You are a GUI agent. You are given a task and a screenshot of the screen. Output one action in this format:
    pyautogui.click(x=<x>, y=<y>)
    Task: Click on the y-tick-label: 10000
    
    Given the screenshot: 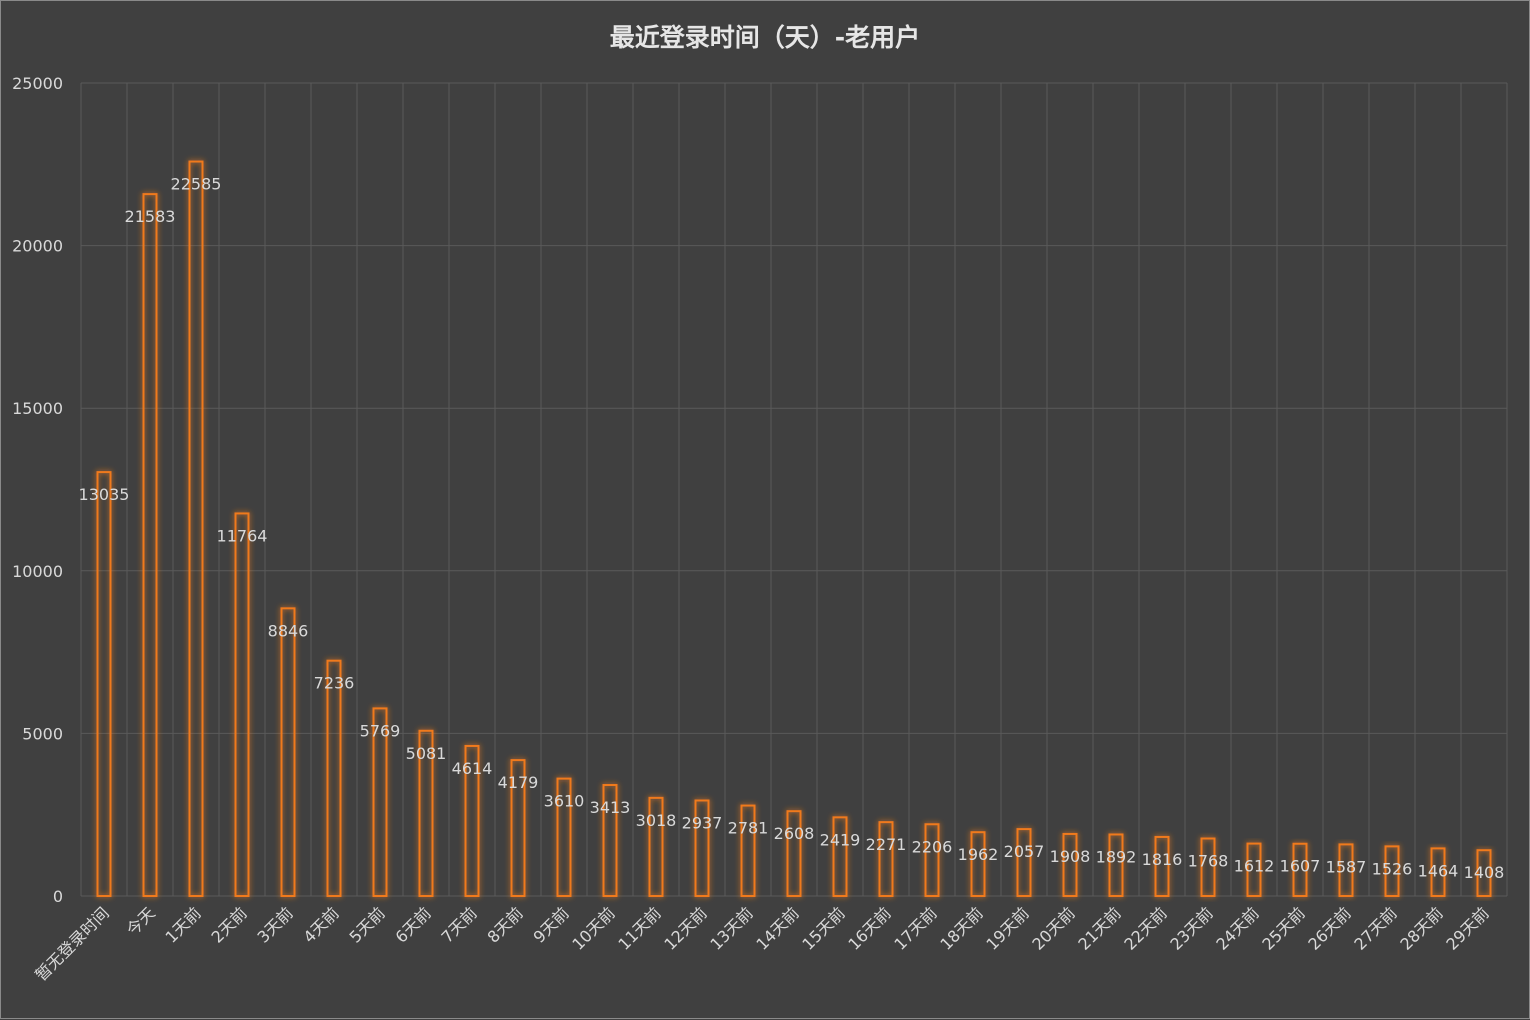 What is the action you would take?
    pyautogui.click(x=37, y=571)
    